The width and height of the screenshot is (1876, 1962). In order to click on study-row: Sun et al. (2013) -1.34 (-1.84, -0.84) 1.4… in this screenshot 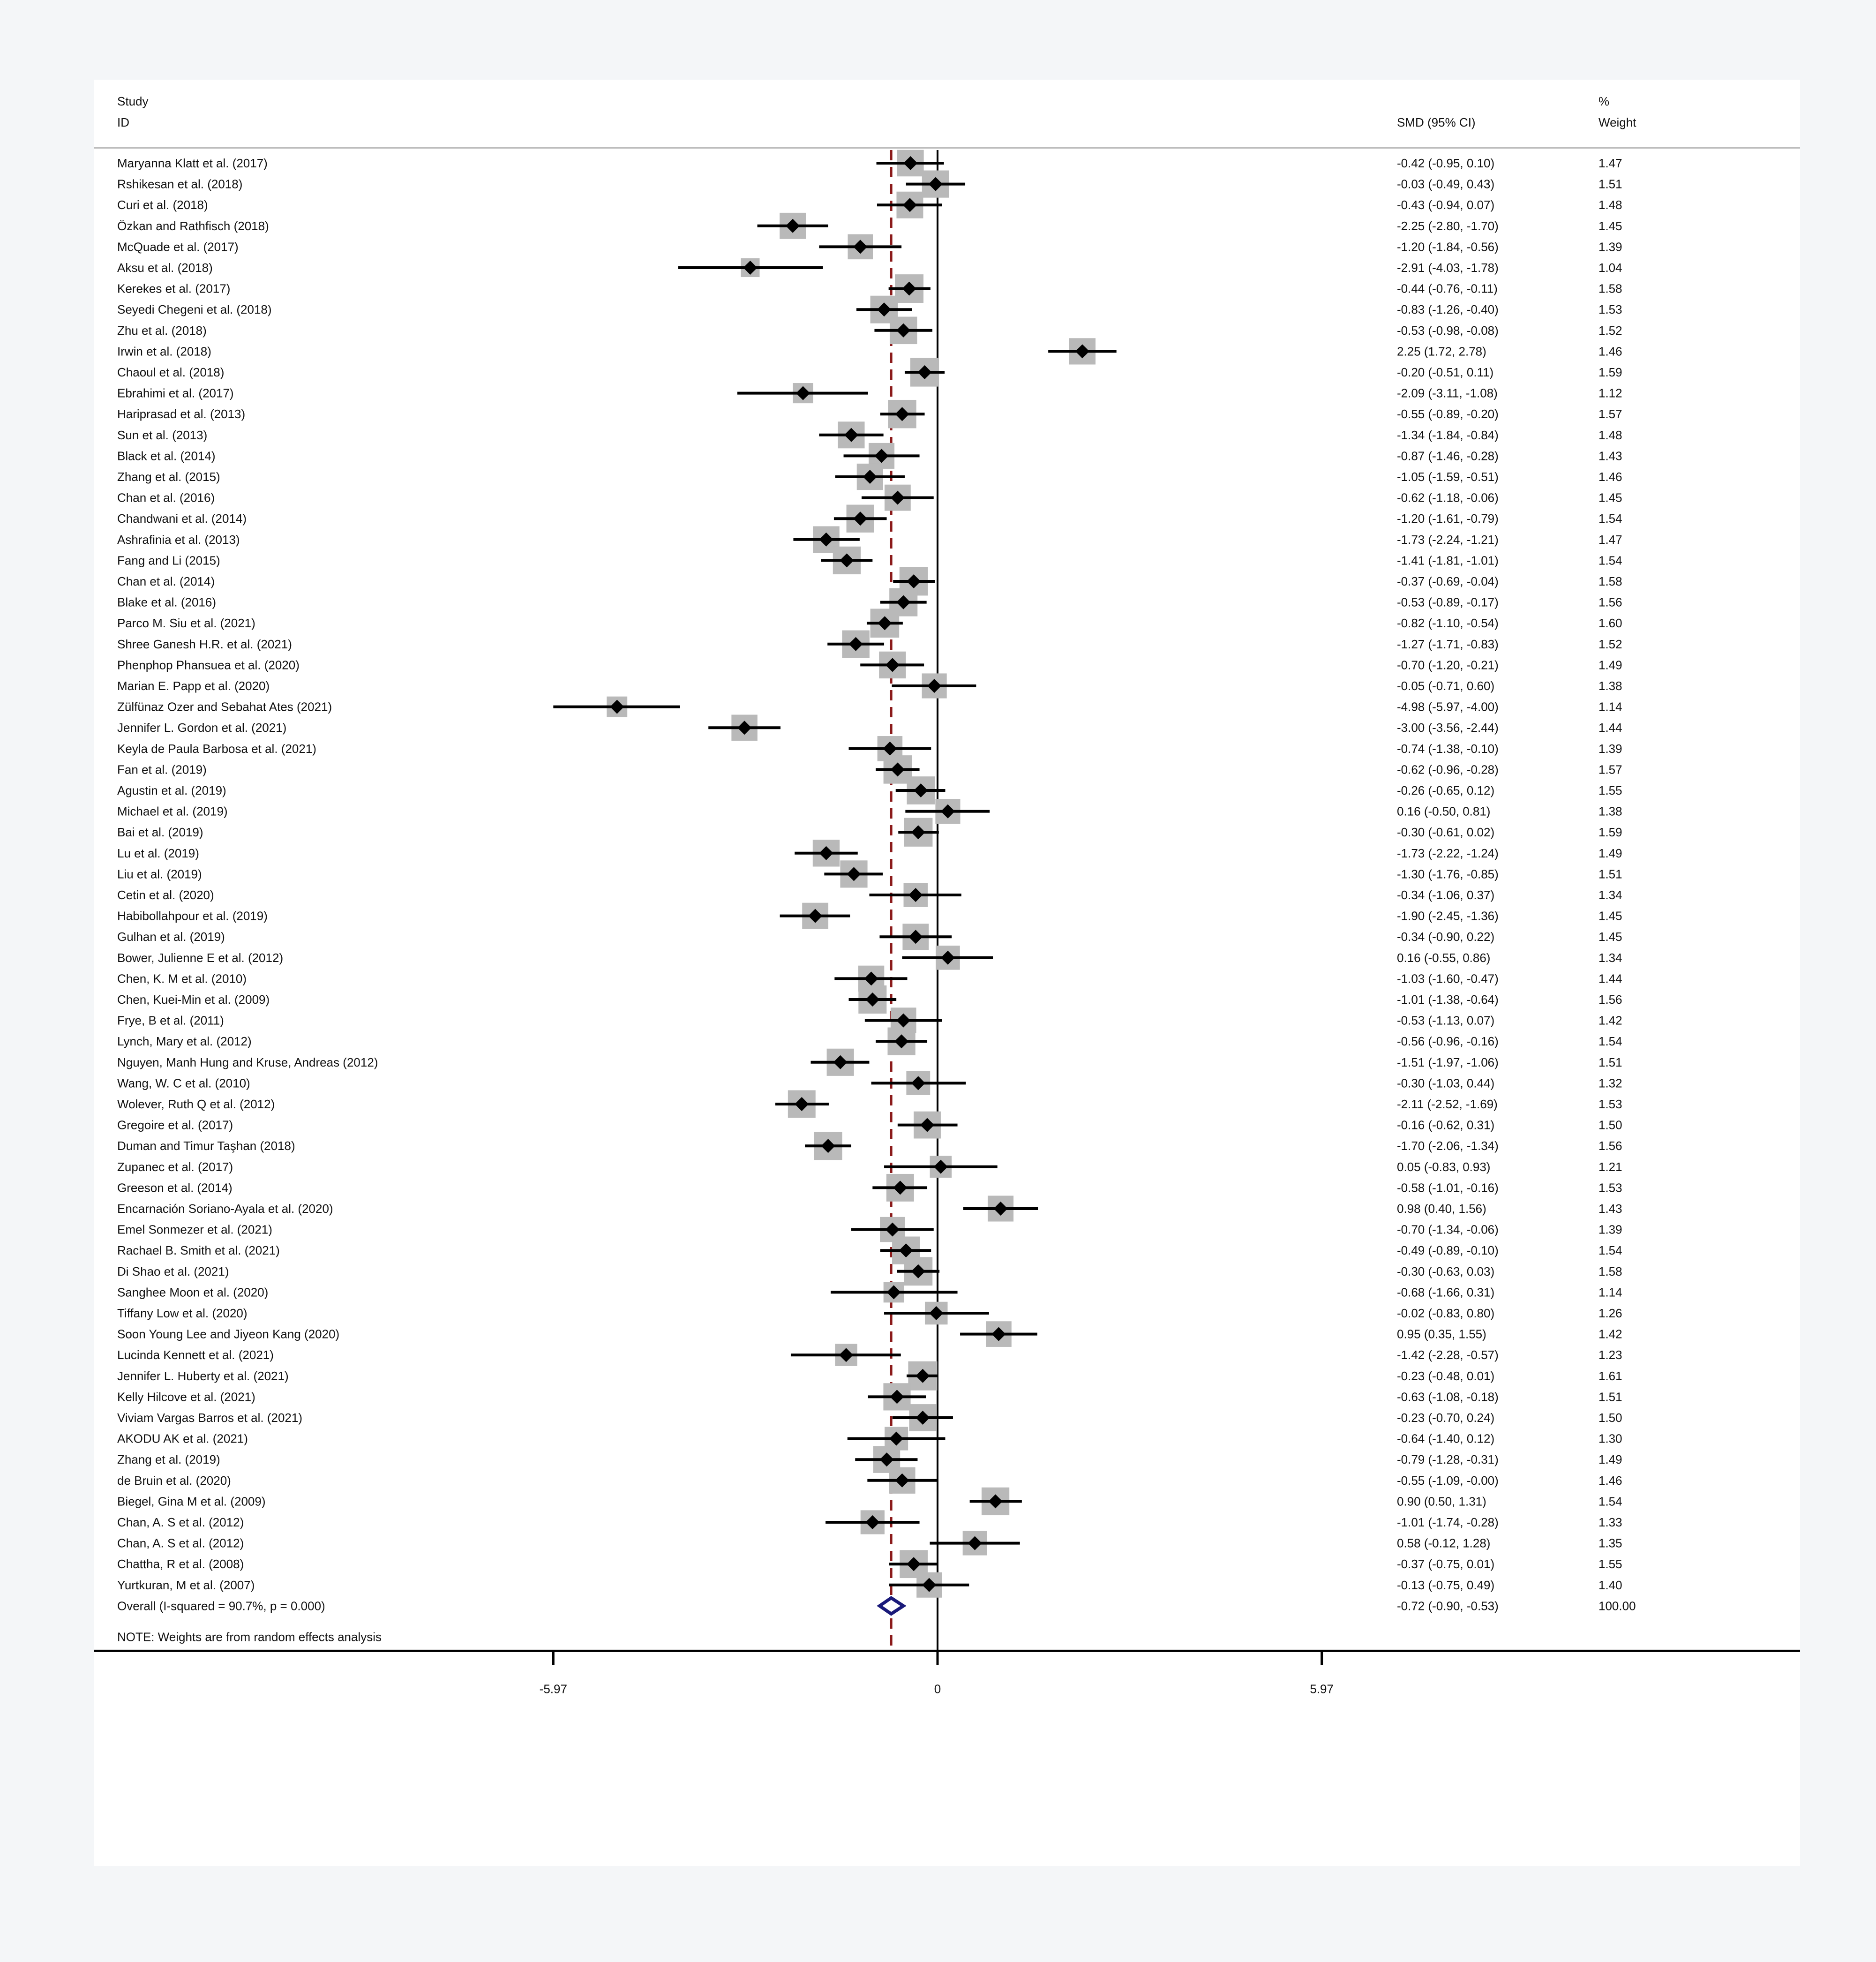, I will do `click(870, 435)`.